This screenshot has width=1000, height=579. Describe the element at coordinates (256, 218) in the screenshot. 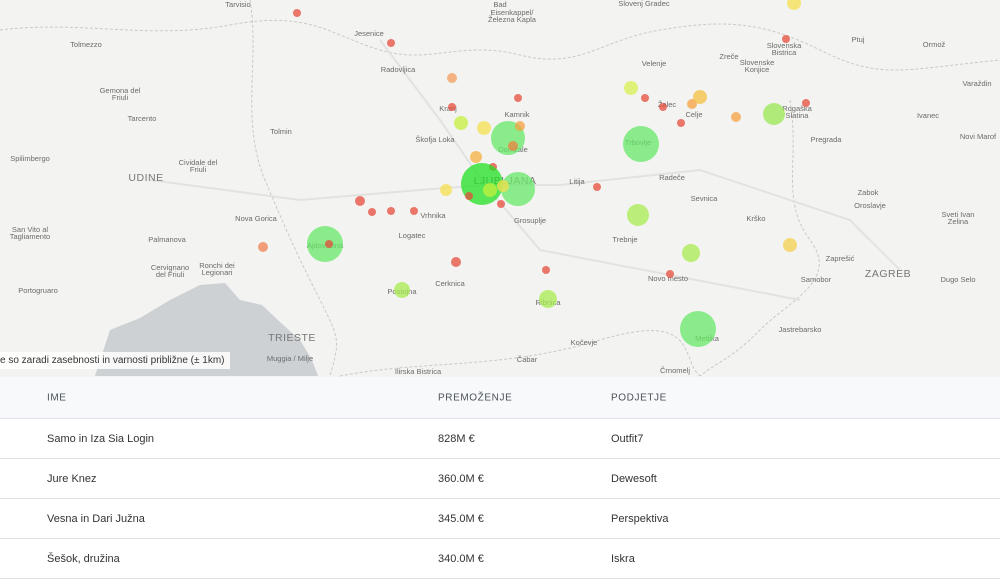

I see `place-label: Nova Gorica` at that location.